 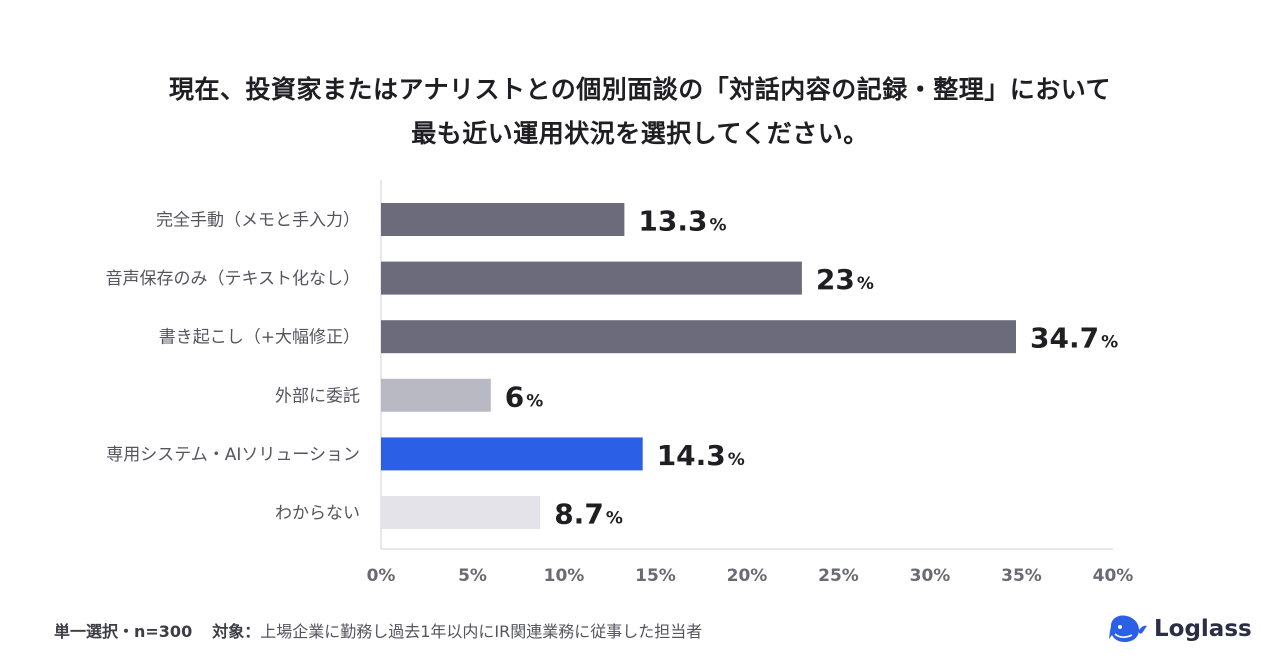 What do you see at coordinates (701, 455) in the screenshot?
I see `data-label: 14.3%` at bounding box center [701, 455].